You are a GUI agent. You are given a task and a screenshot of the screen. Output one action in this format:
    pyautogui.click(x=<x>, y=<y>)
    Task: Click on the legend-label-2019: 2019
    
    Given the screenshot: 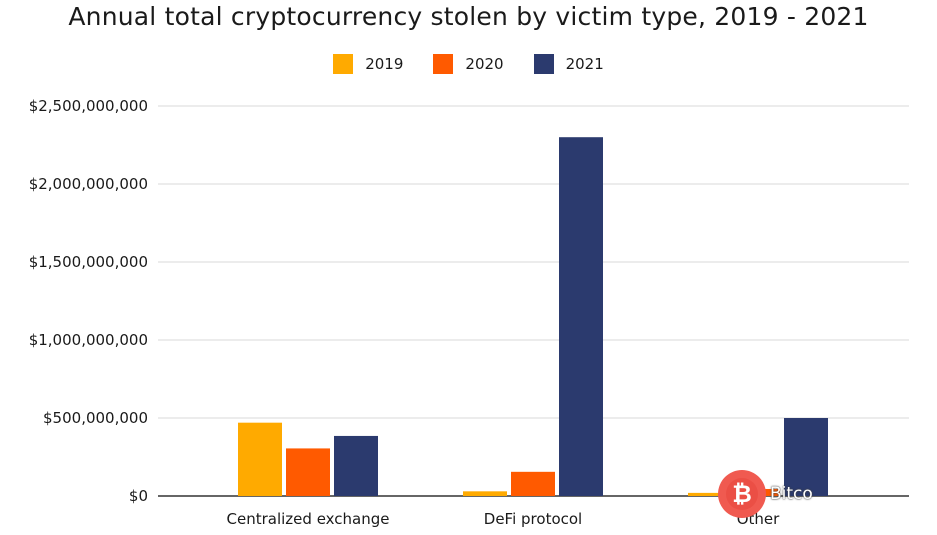 What is the action you would take?
    pyautogui.click(x=384, y=64)
    